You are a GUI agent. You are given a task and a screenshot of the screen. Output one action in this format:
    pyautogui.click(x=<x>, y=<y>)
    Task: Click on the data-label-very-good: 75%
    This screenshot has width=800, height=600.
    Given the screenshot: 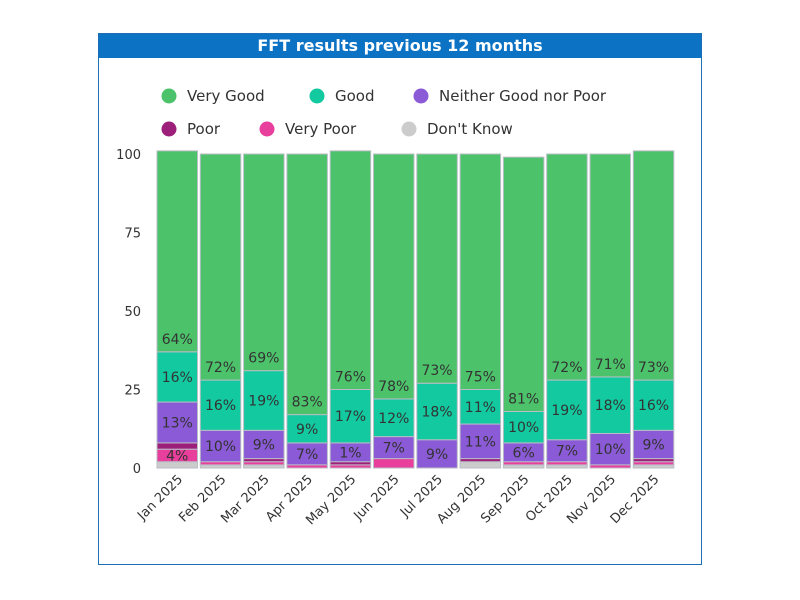 What is the action you would take?
    pyautogui.click(x=480, y=378)
    